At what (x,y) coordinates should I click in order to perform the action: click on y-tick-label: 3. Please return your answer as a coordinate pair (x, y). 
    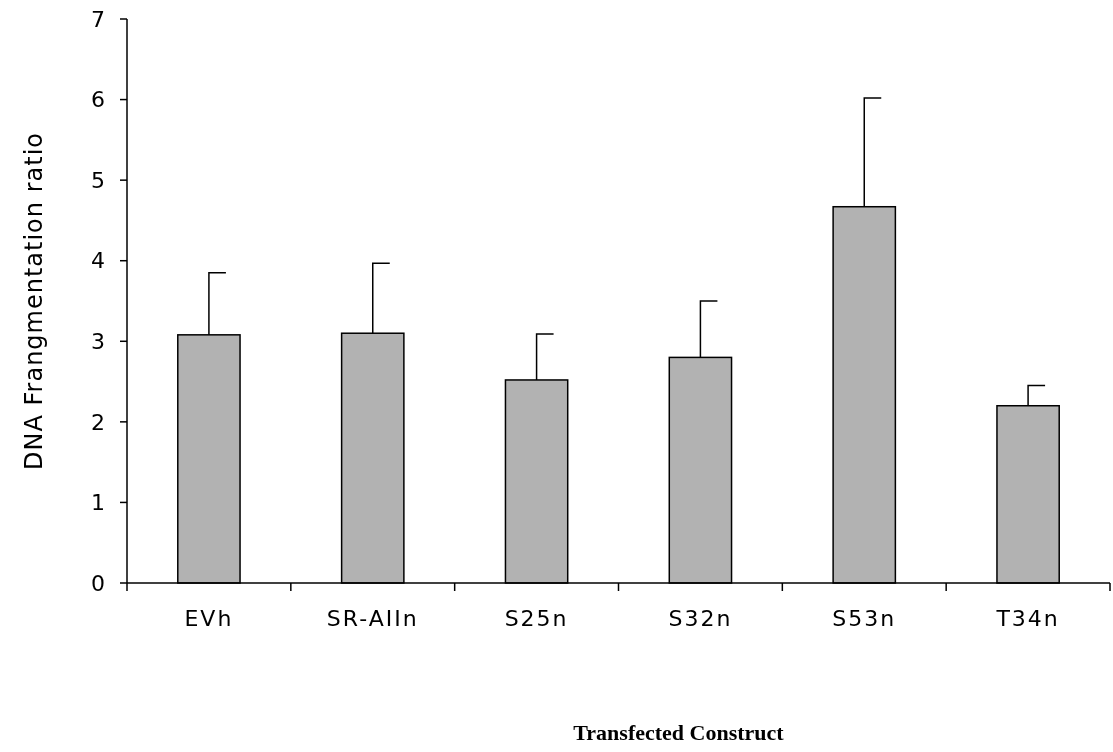
    Looking at the image, I should click on (98, 341).